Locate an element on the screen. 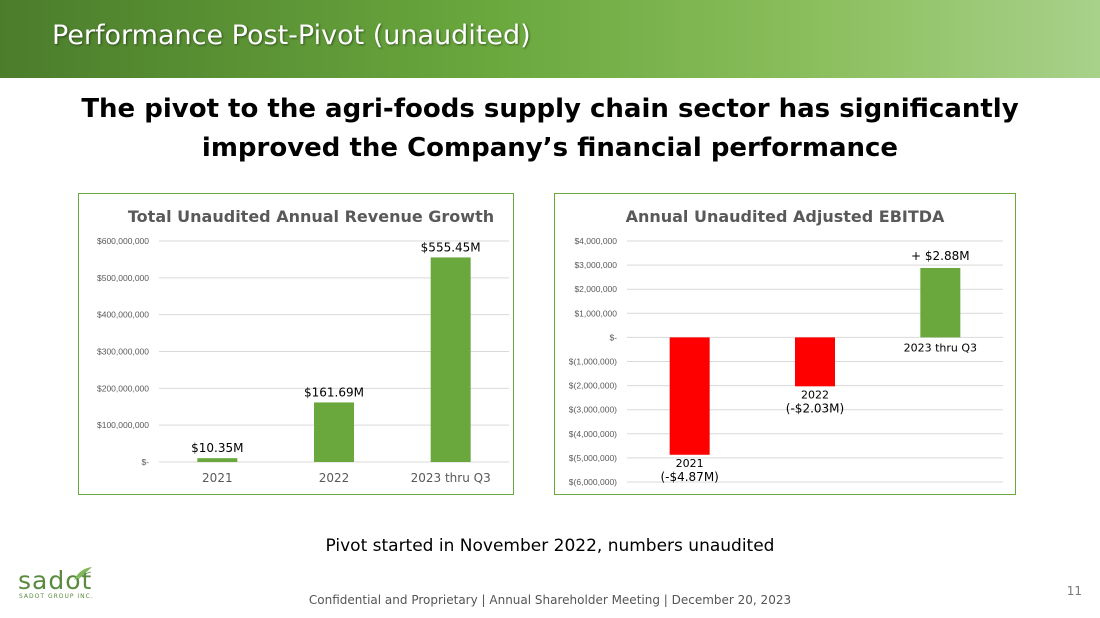 The image size is (1100, 618). page-number: 11 is located at coordinates (1074, 591).